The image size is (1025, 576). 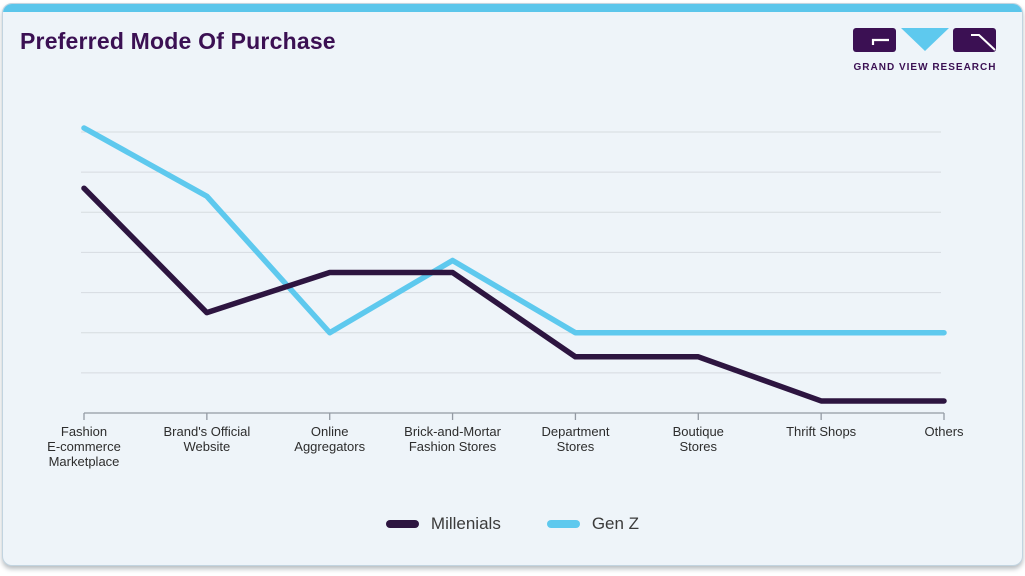 What do you see at coordinates (925, 39) in the screenshot?
I see `logo-v-icon` at bounding box center [925, 39].